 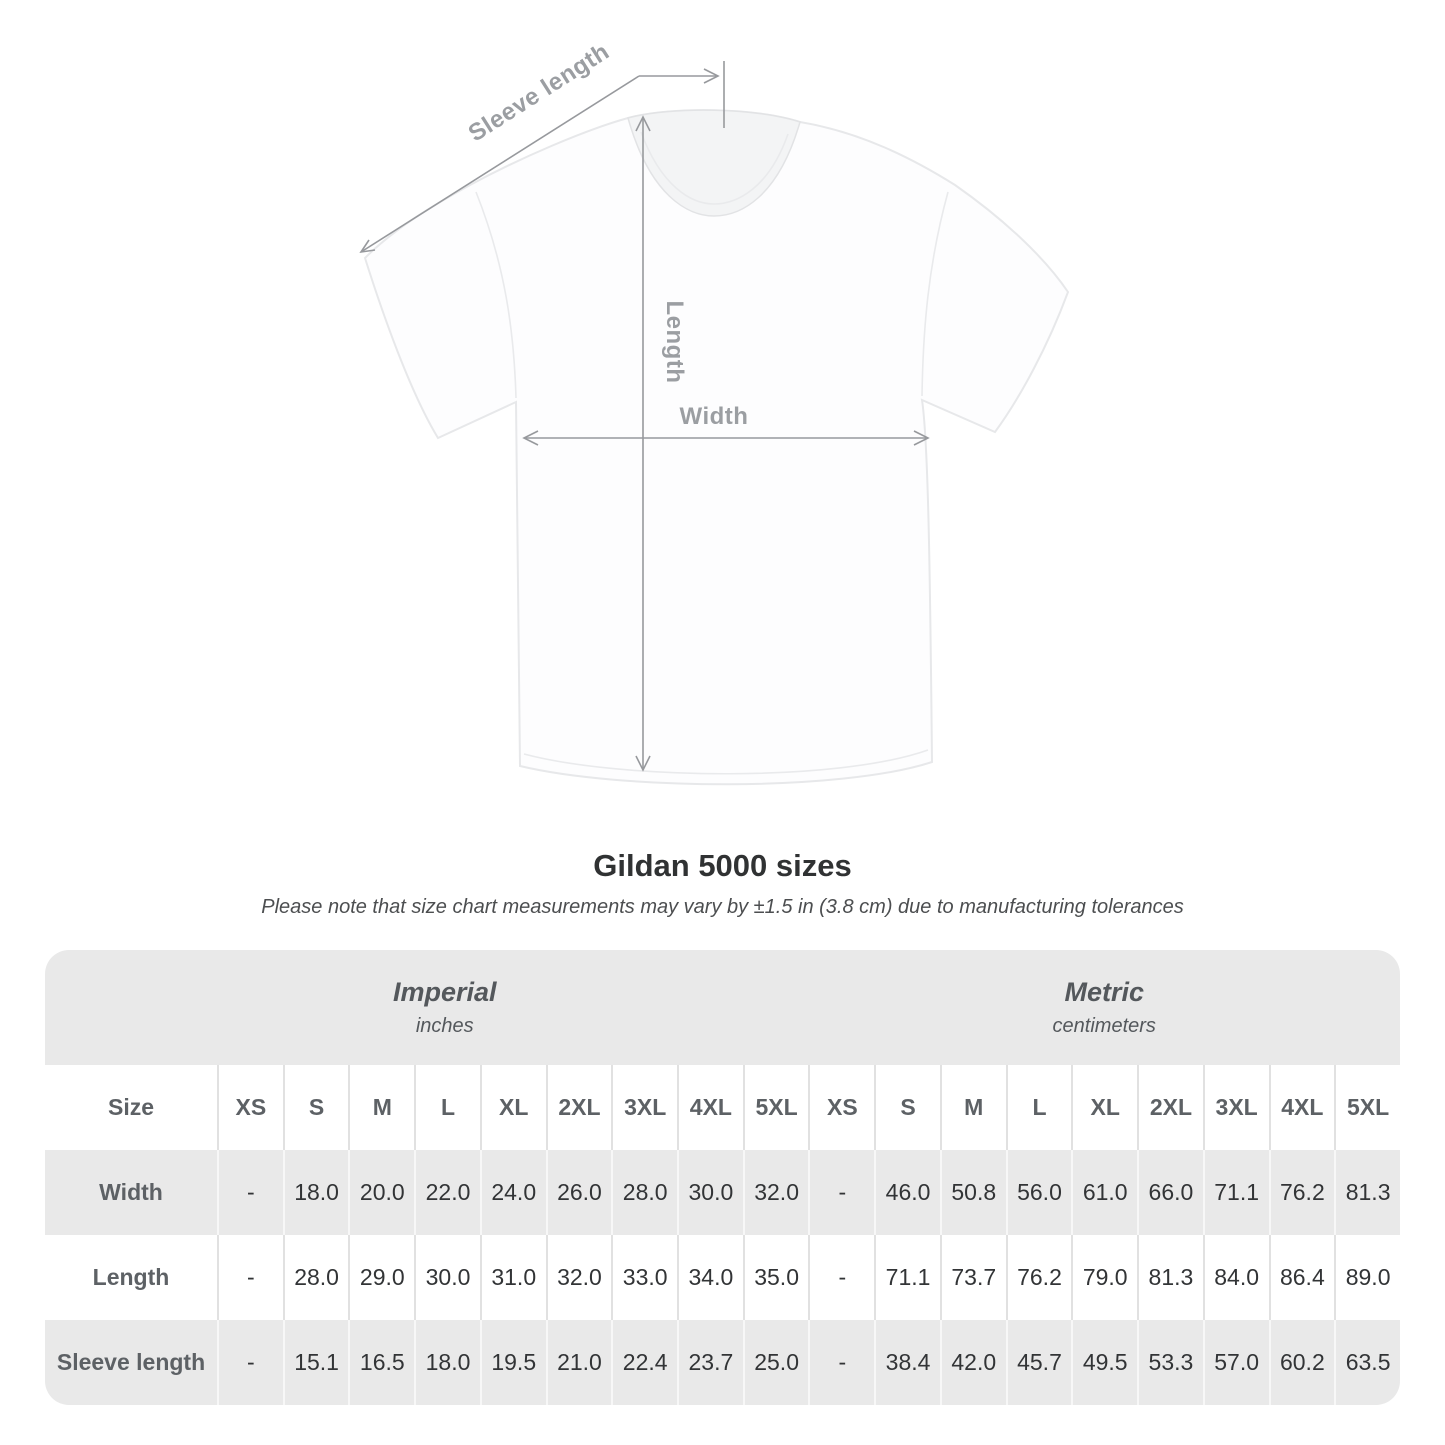 I want to click on measurement-value-cell: 63.5, so click(x=1367, y=1362).